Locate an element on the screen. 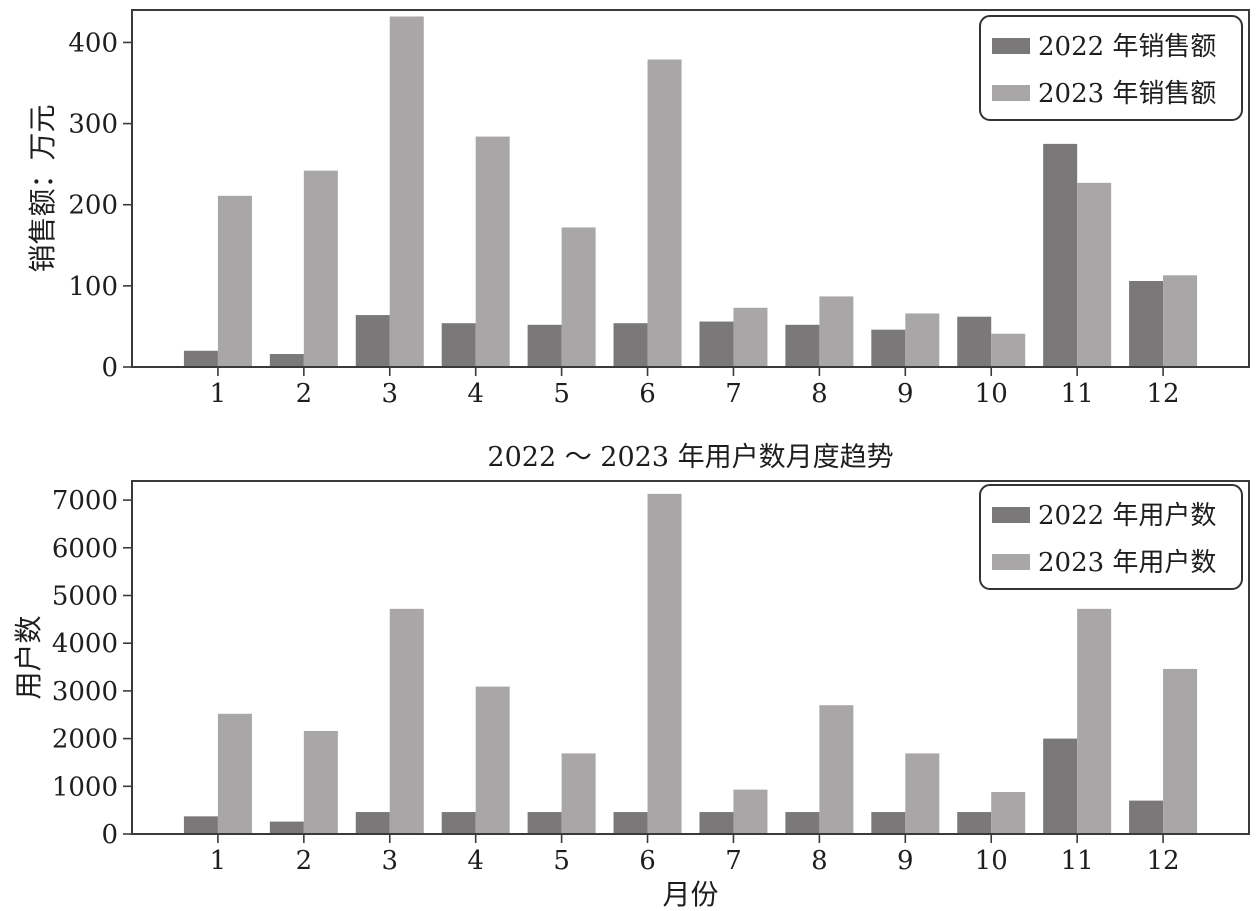 This screenshot has width=1256, height=911. legend: 2022 年用户数 2023 年用户数 is located at coordinates (1111, 537).